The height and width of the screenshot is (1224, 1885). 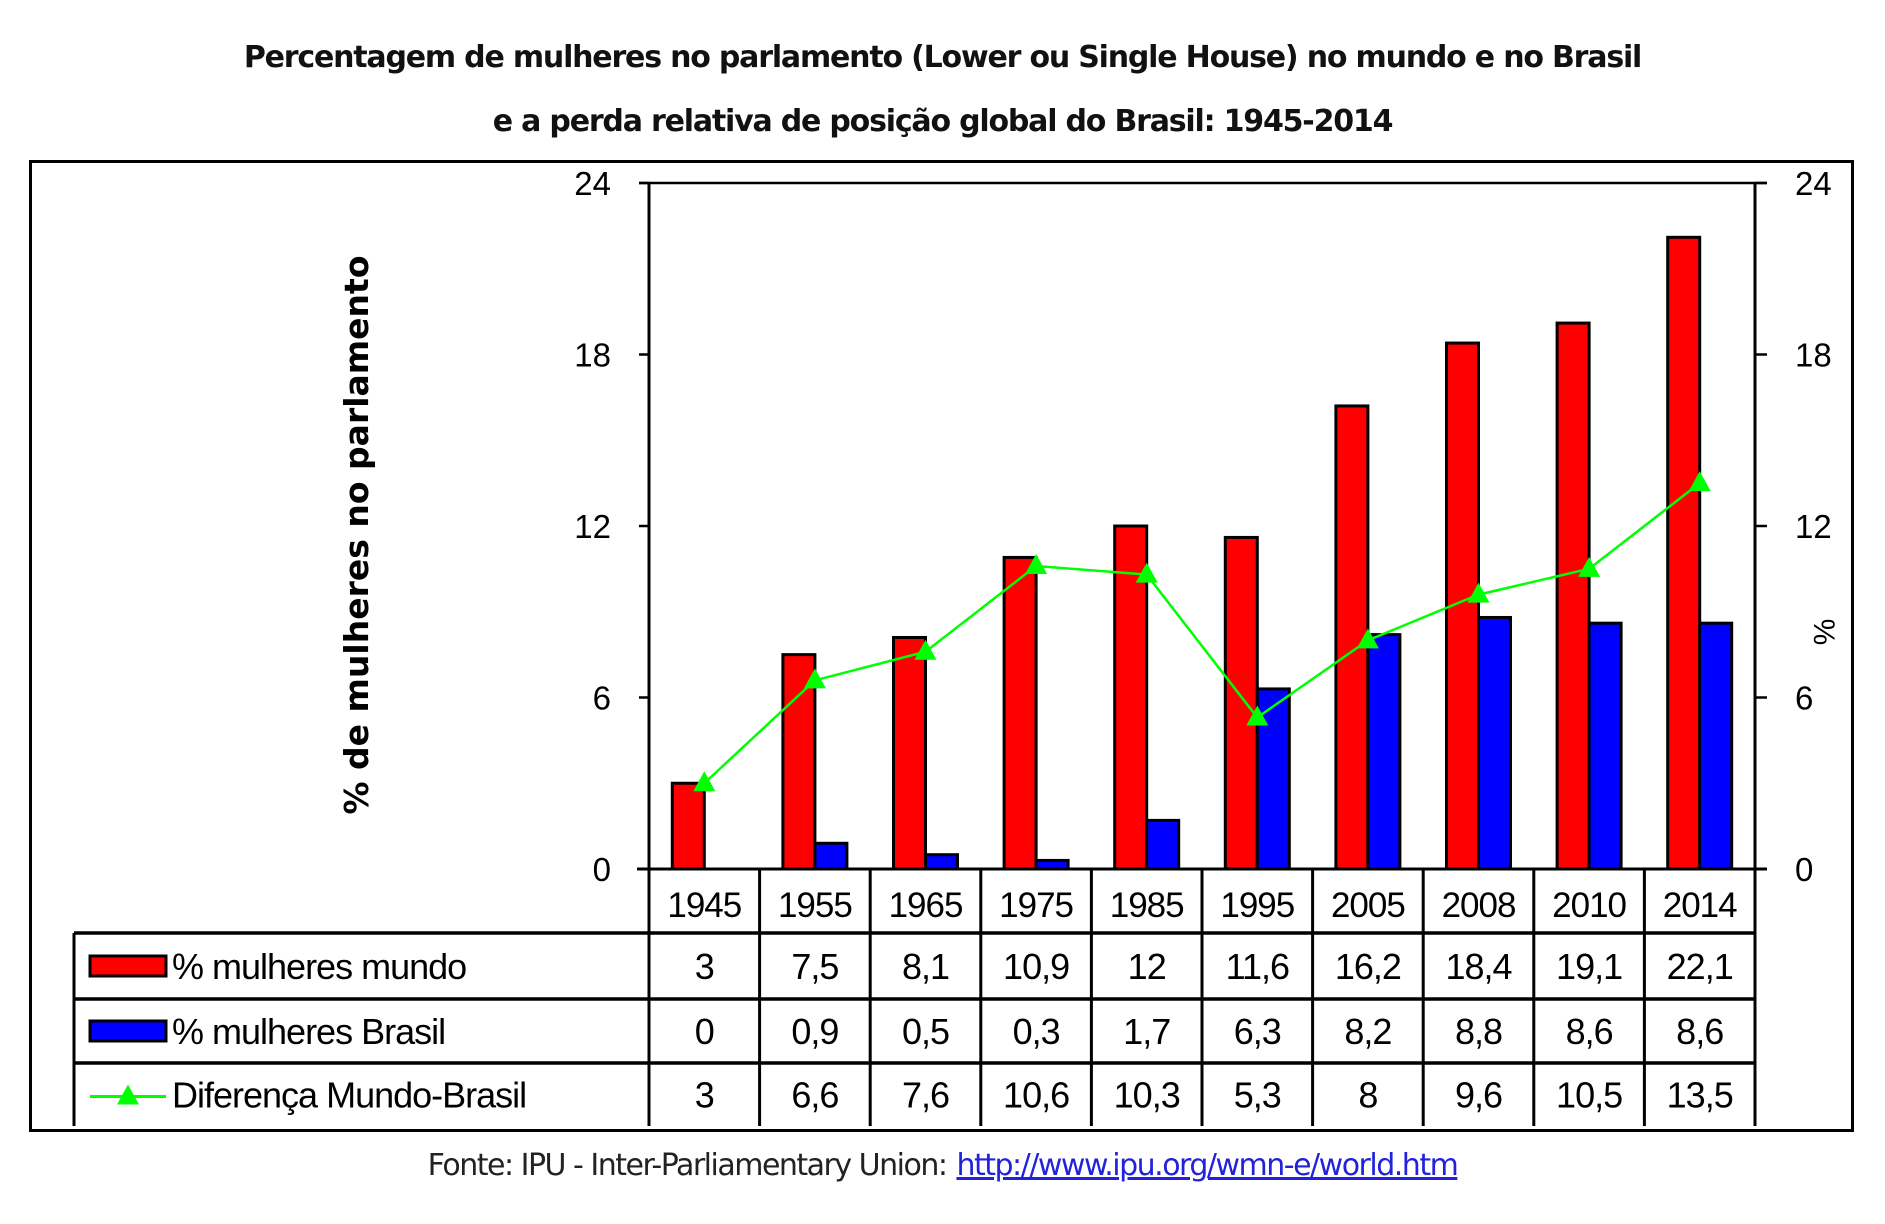 What do you see at coordinates (704, 781) in the screenshot?
I see `line-marker-1945` at bounding box center [704, 781].